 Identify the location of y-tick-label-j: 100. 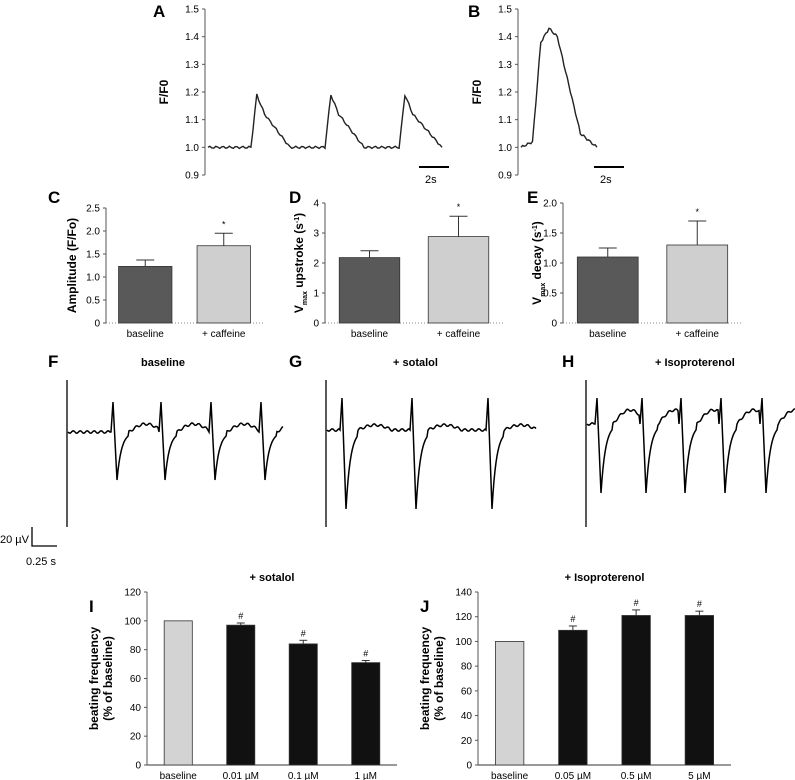
(463, 642).